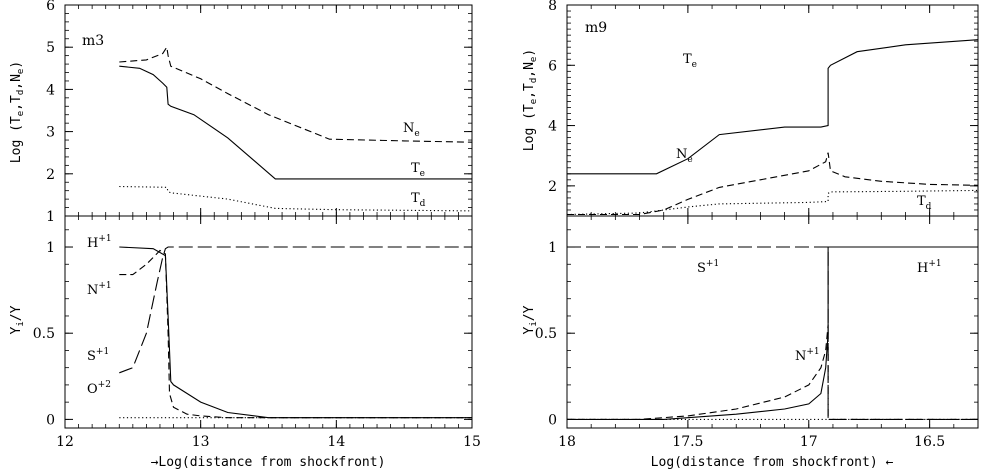  What do you see at coordinates (336, 442) in the screenshot?
I see `x-tick-label: 14` at bounding box center [336, 442].